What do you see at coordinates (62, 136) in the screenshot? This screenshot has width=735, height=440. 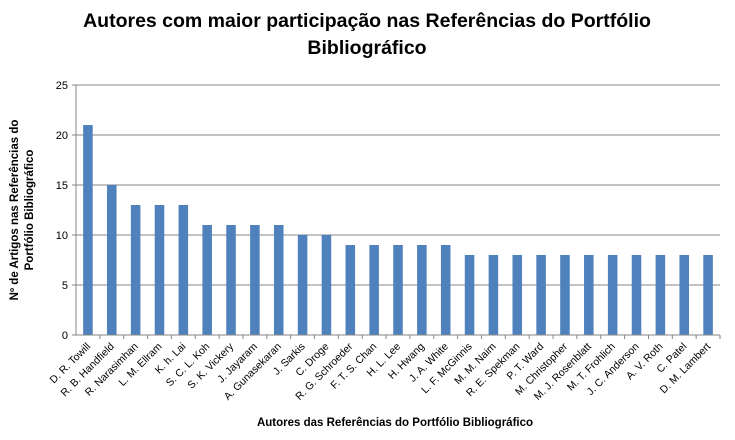 I see `y-tick-label: 20` at bounding box center [62, 136].